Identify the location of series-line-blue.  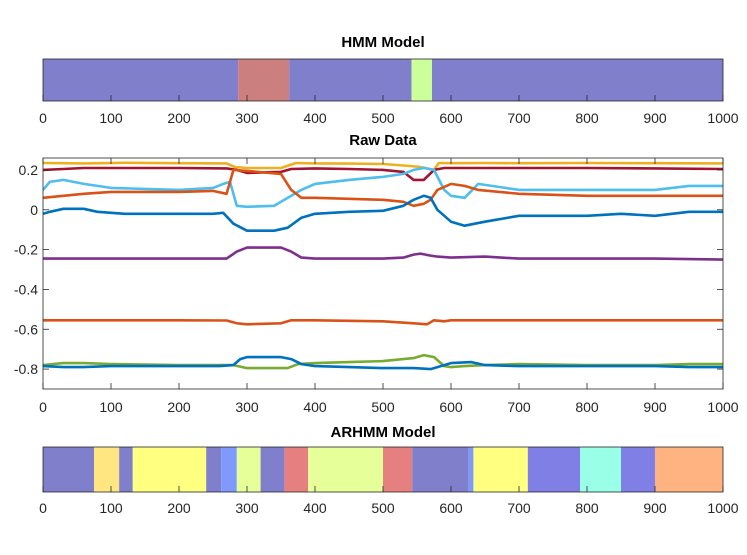
(383, 213).